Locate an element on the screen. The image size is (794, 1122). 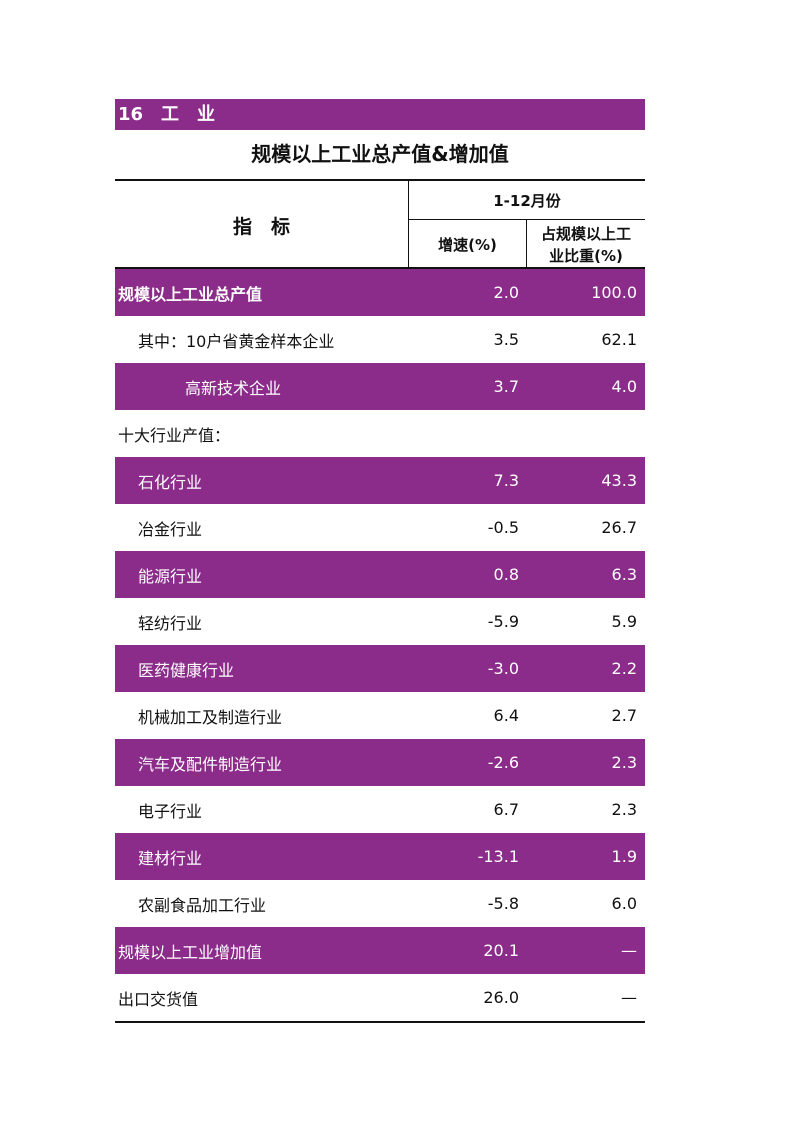
row-label: 高新技术企业 is located at coordinates (233, 388).